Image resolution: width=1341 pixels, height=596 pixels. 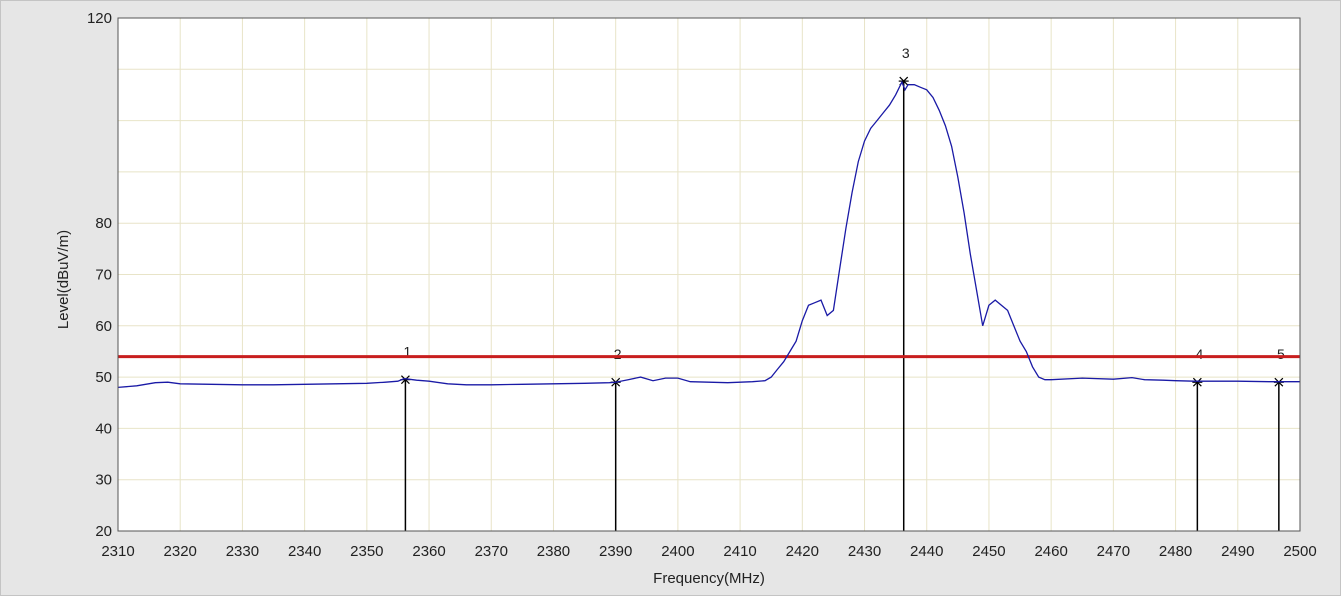 I want to click on y-tick-label: 120, so click(x=99, y=18).